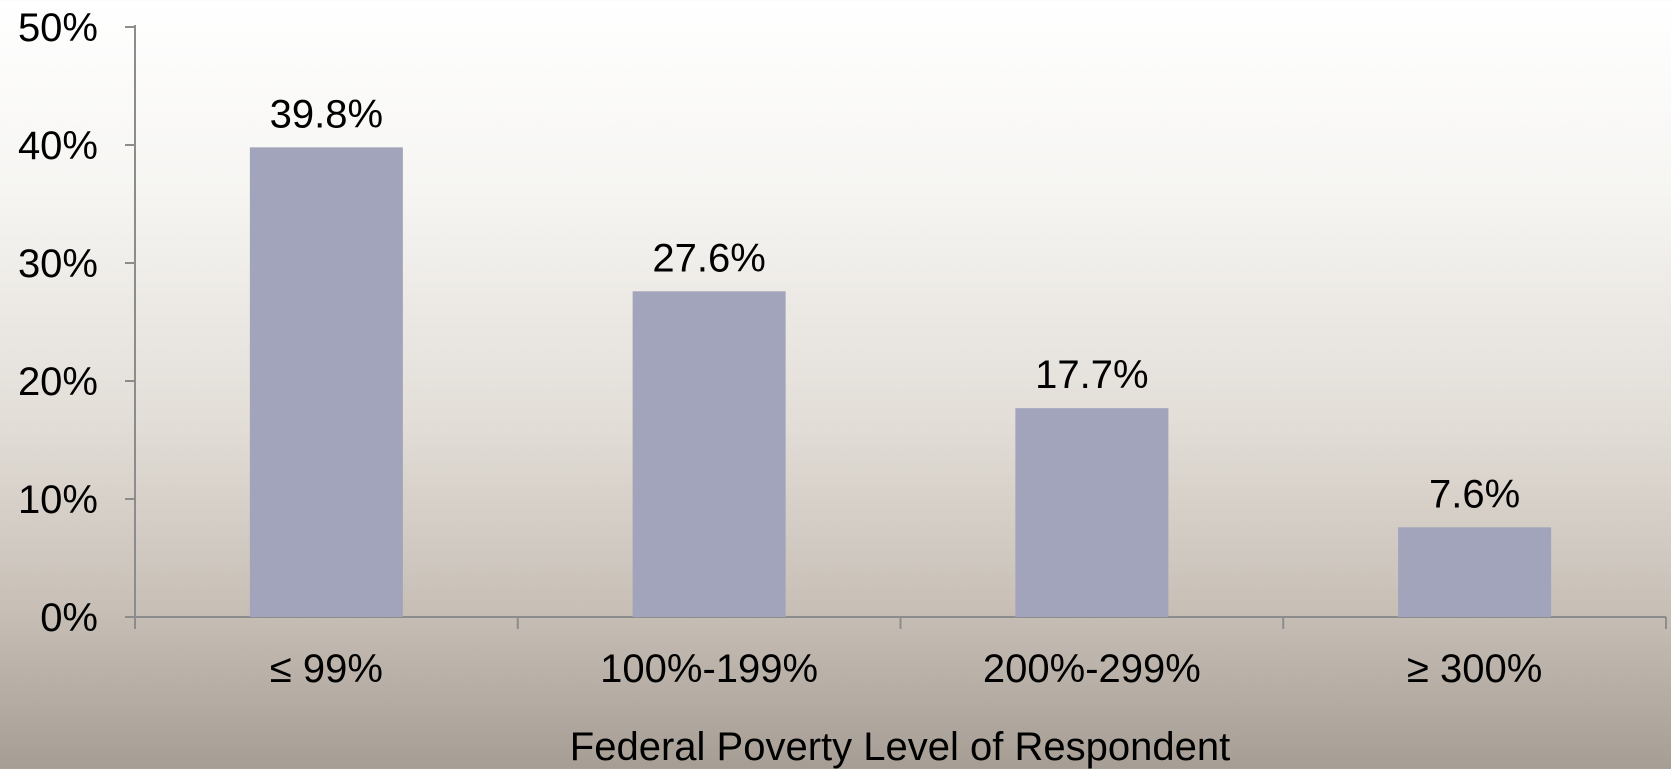  What do you see at coordinates (77, 323) in the screenshot?
I see `y-axis: 0% 10% 20% 30% 40% 50%` at bounding box center [77, 323].